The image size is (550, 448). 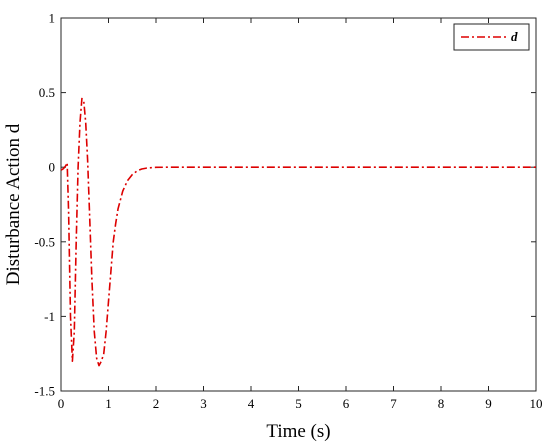 I want to click on x-tick-label: 0, so click(x=61, y=403).